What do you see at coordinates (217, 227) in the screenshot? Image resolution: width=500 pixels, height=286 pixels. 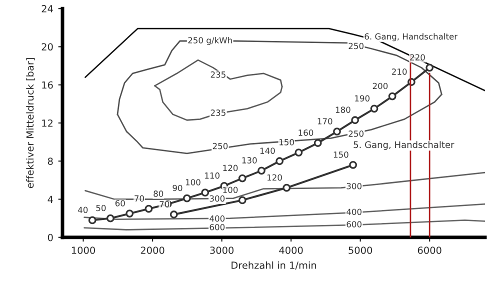 I see `annotation: 600` at bounding box center [217, 227].